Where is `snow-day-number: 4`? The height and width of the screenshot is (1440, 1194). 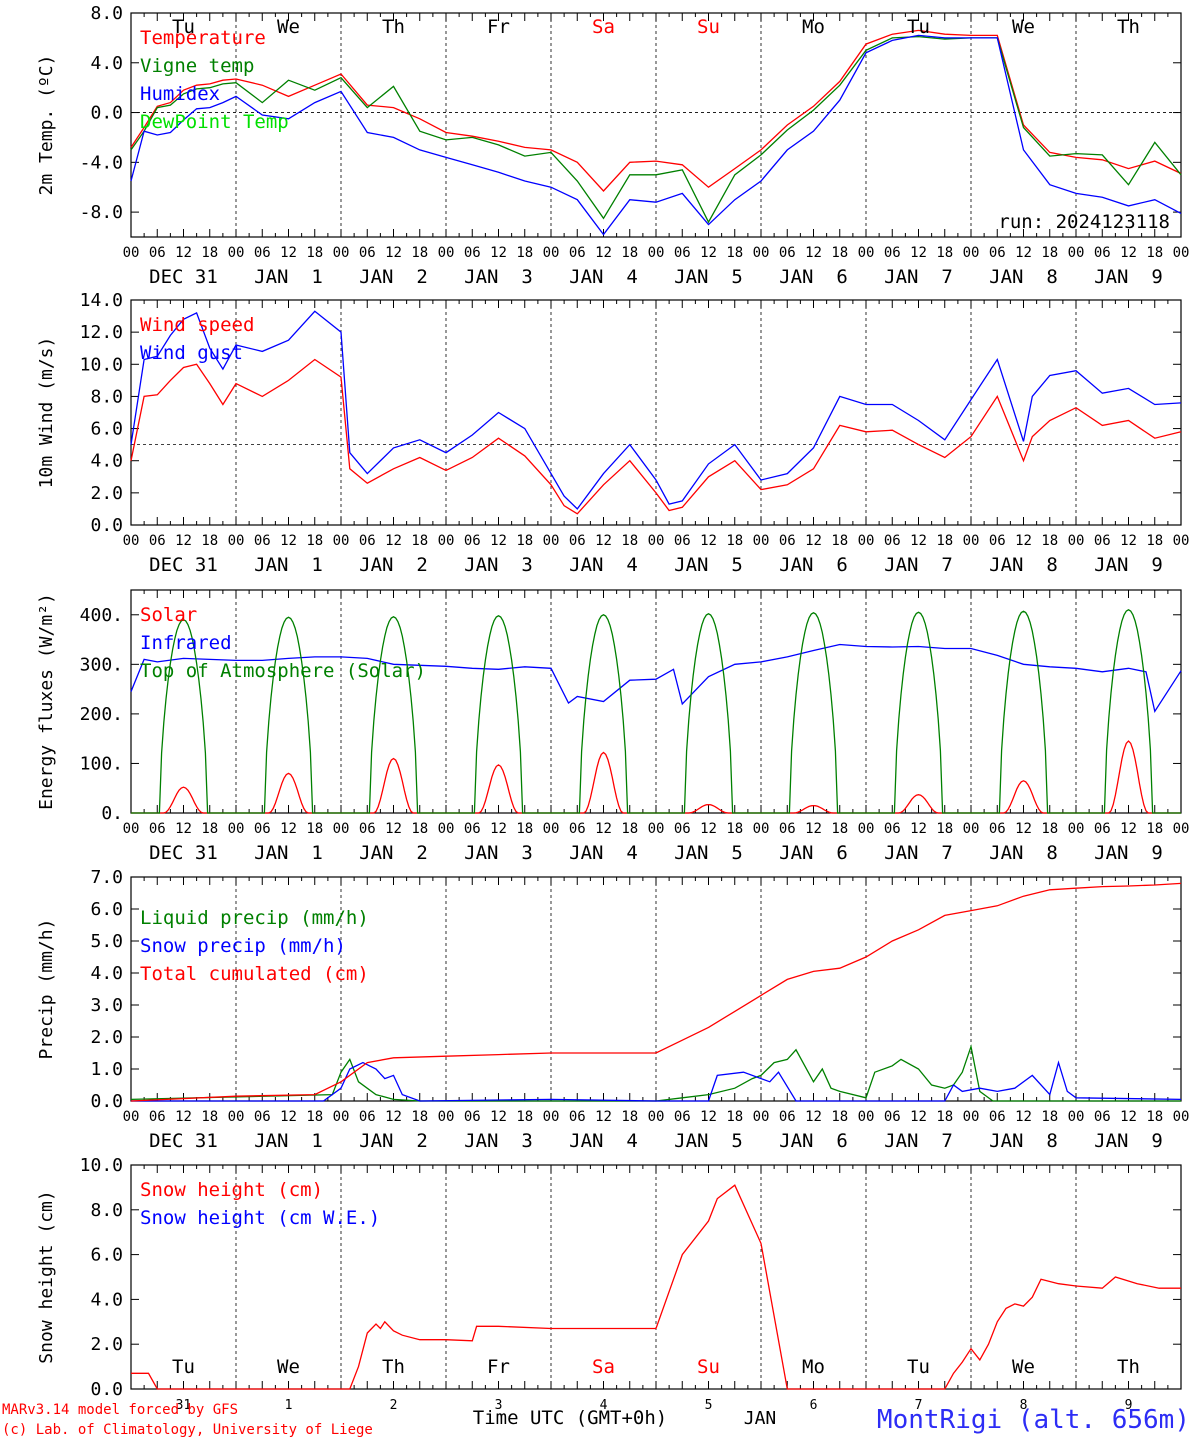 snow-day-number: 4 is located at coordinates (604, 1405).